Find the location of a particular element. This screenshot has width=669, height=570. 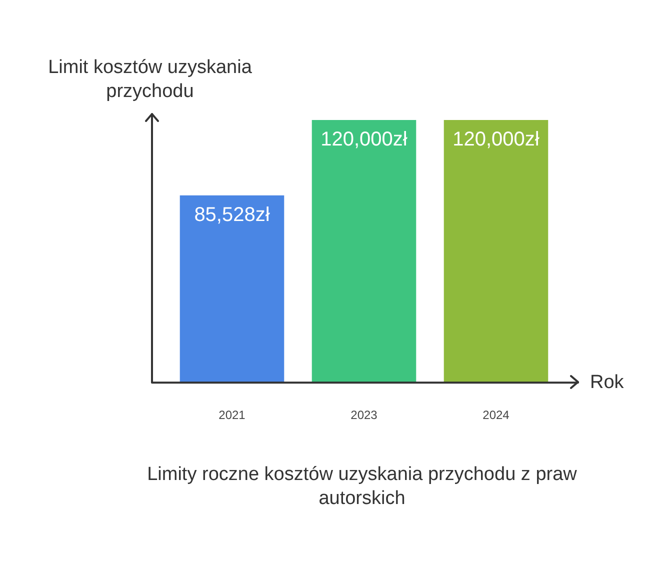

y-axis-title: Limit kosztów uzyskania przychodu is located at coordinates (150, 80).